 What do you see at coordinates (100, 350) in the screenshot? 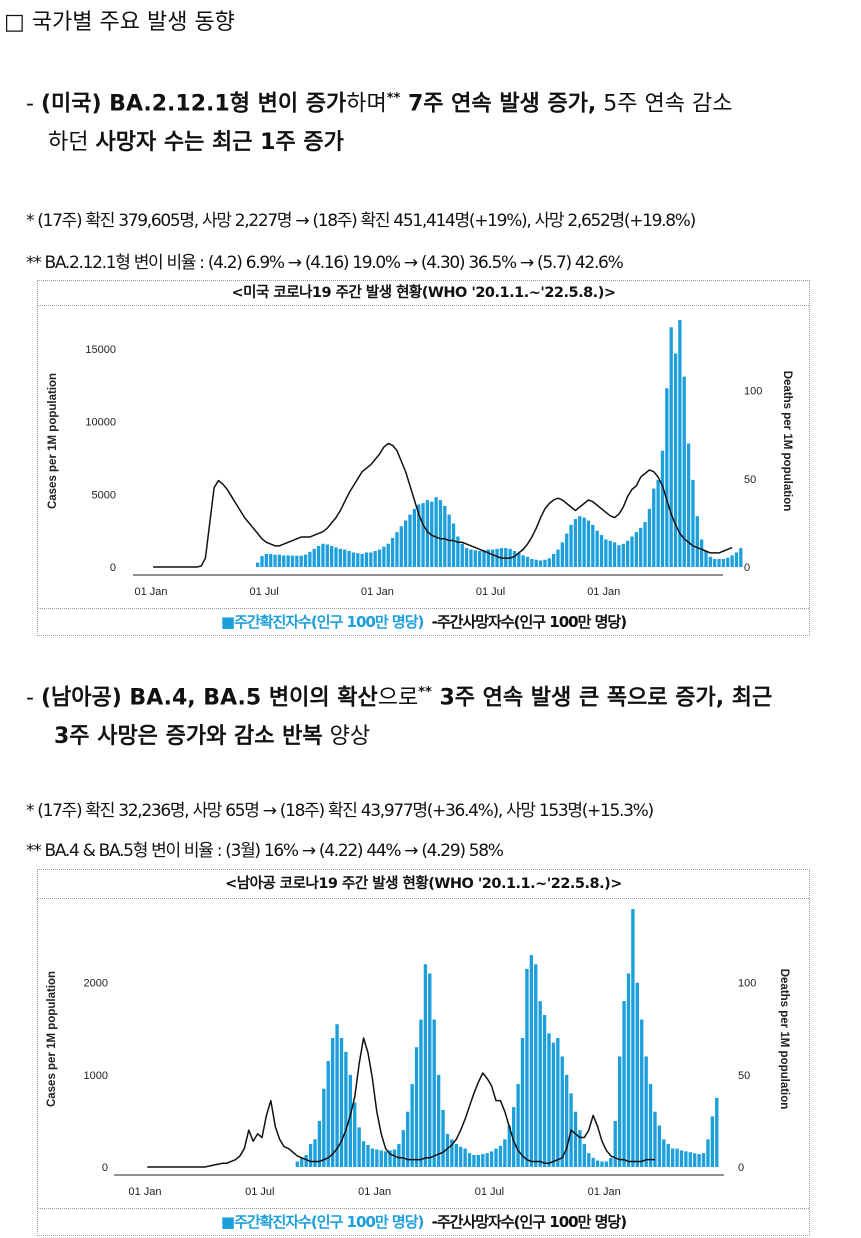
I see `y-tick-label: 15000` at bounding box center [100, 350].